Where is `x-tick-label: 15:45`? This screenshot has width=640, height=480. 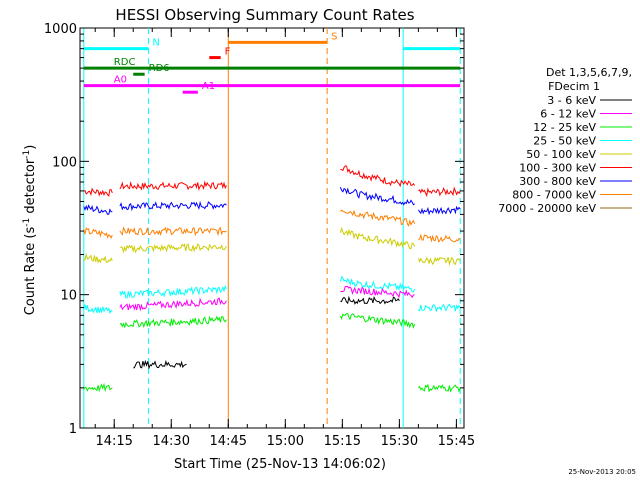
x-tick-label: 15:45 is located at coordinates (456, 441).